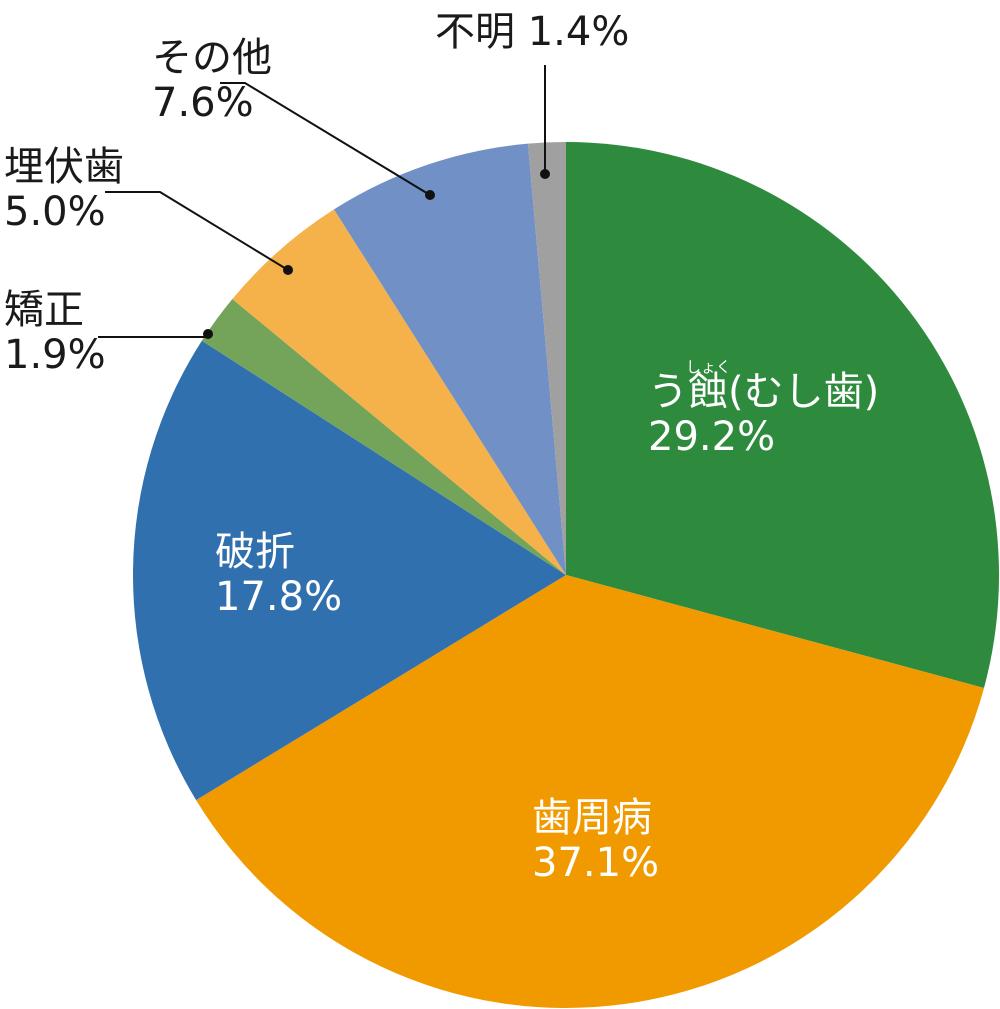  What do you see at coordinates (55, 354) in the screenshot?
I see `label-ortho-pct: 1.9%` at bounding box center [55, 354].